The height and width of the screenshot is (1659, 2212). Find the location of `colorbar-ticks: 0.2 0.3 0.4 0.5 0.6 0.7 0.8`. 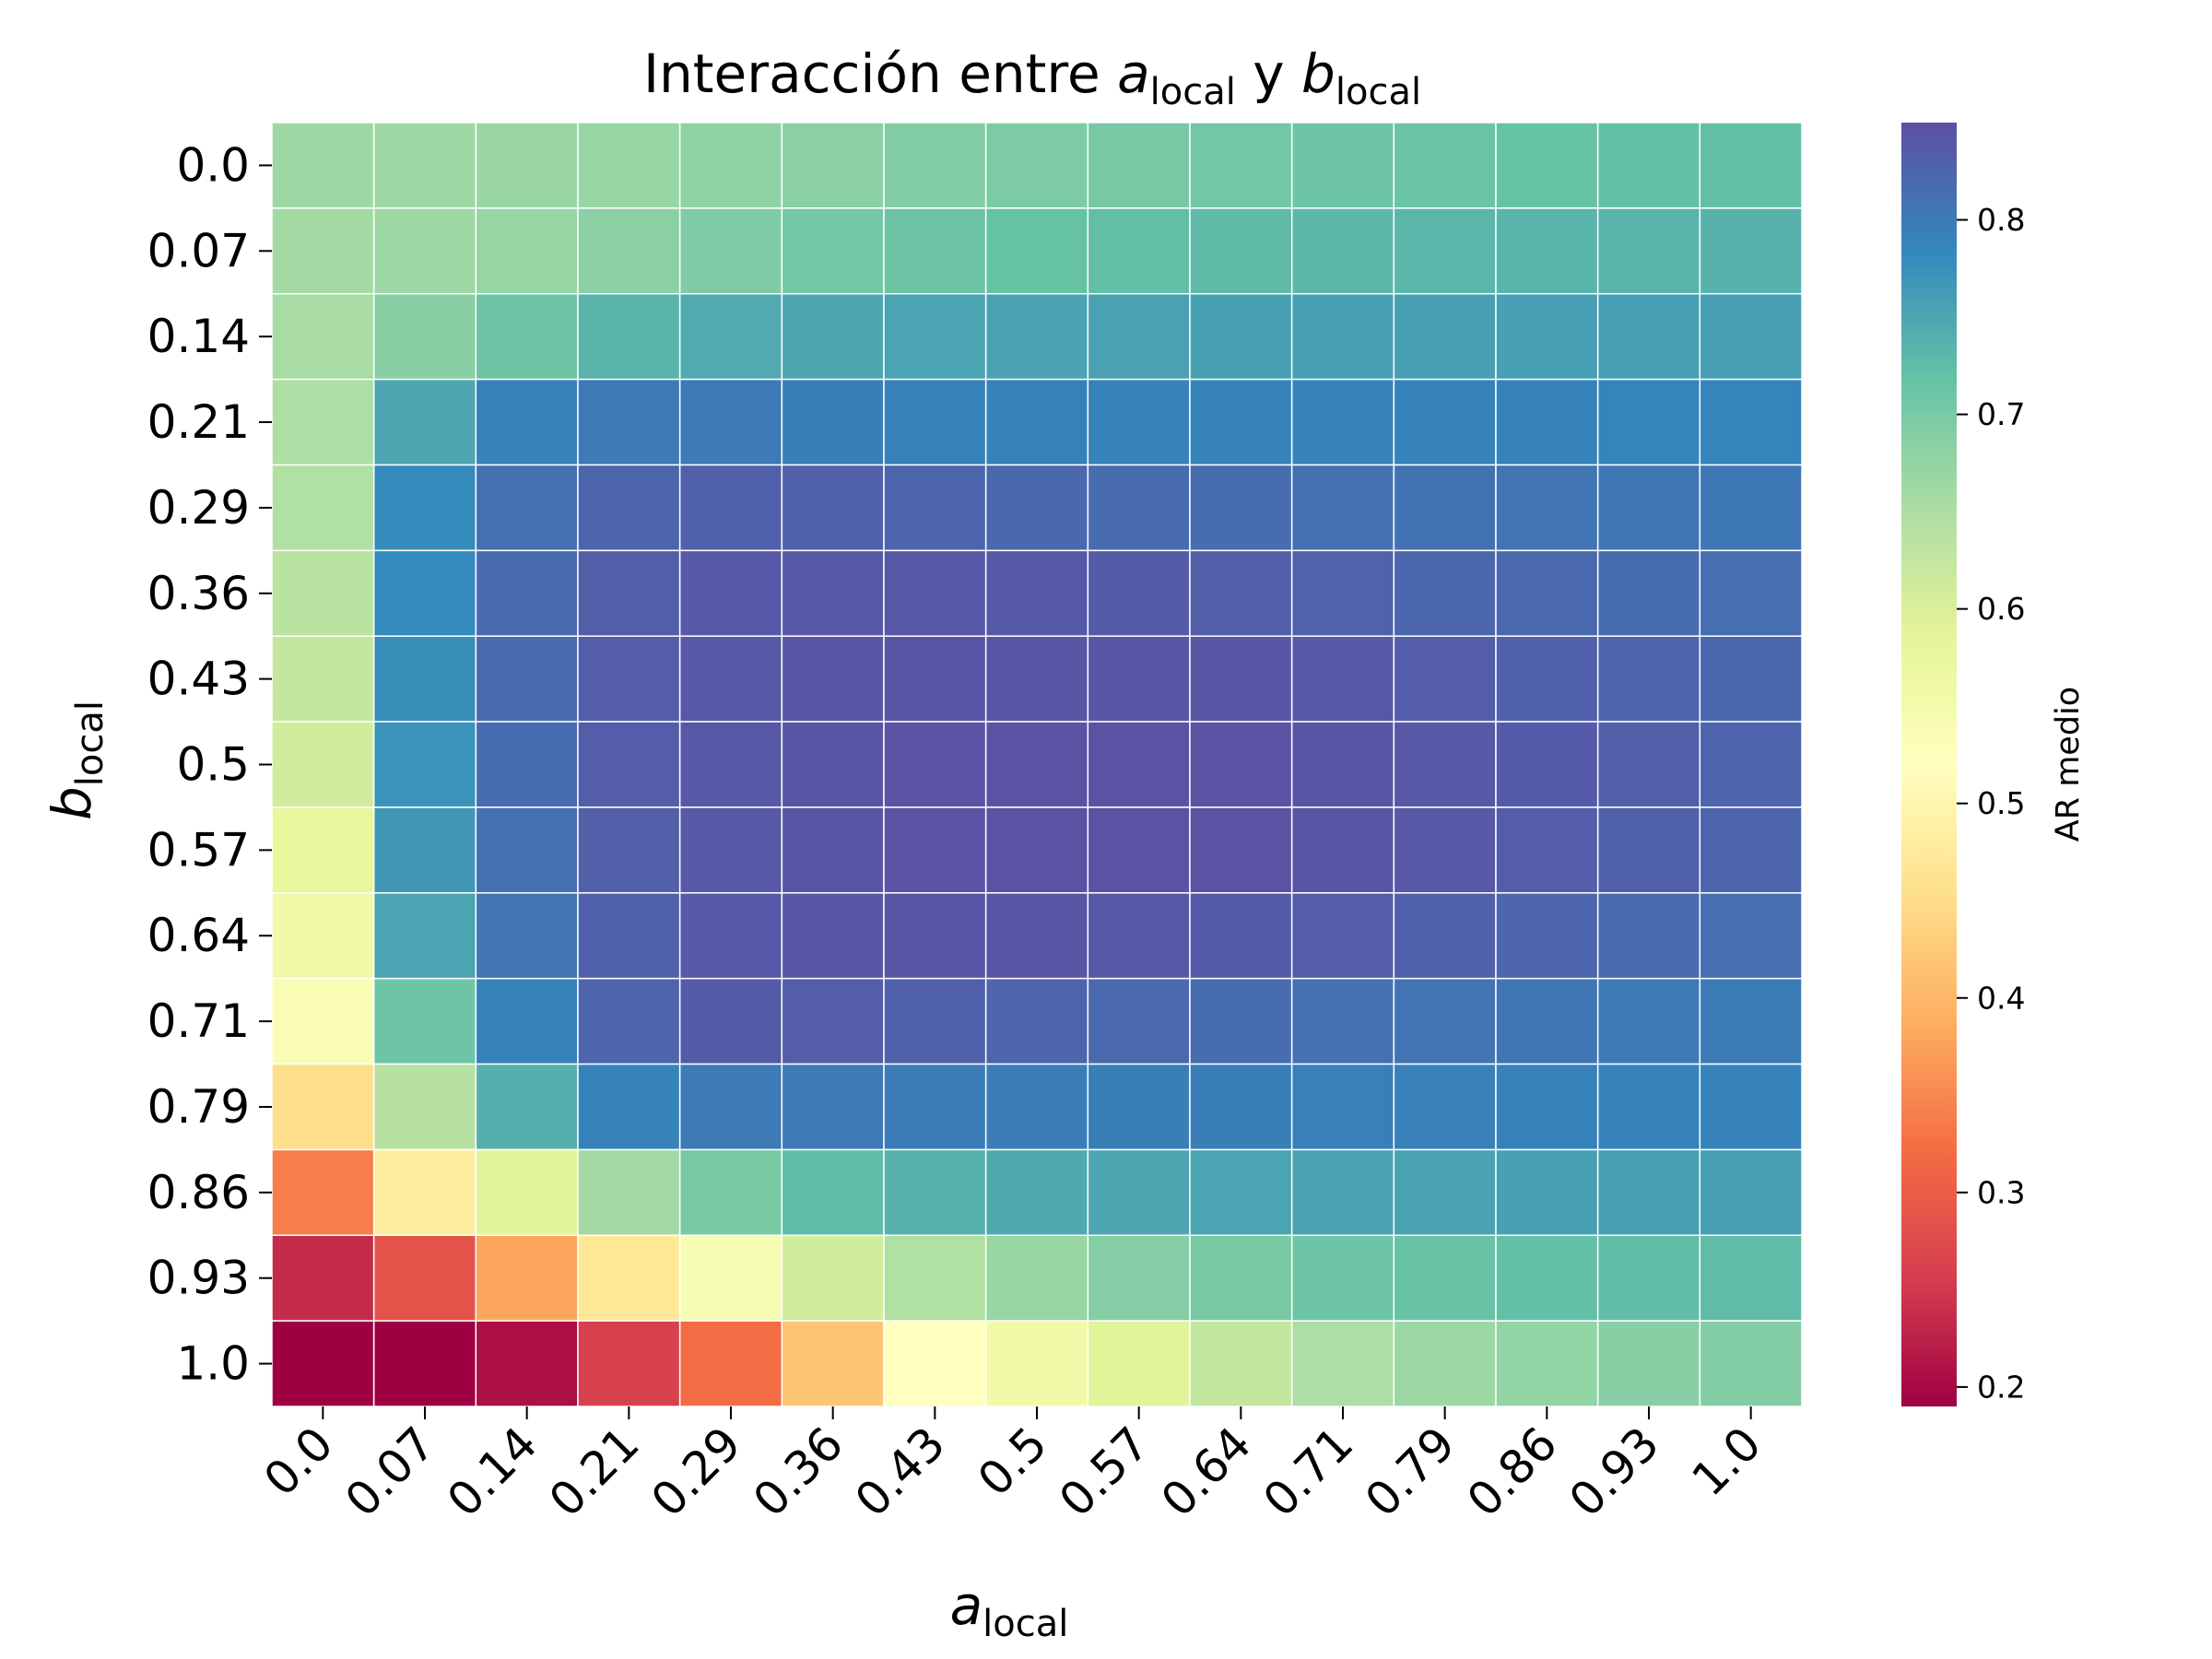

colorbar-ticks: 0.2 0.3 0.4 0.5 0.6 0.7 0.8 is located at coordinates (1991, 803).